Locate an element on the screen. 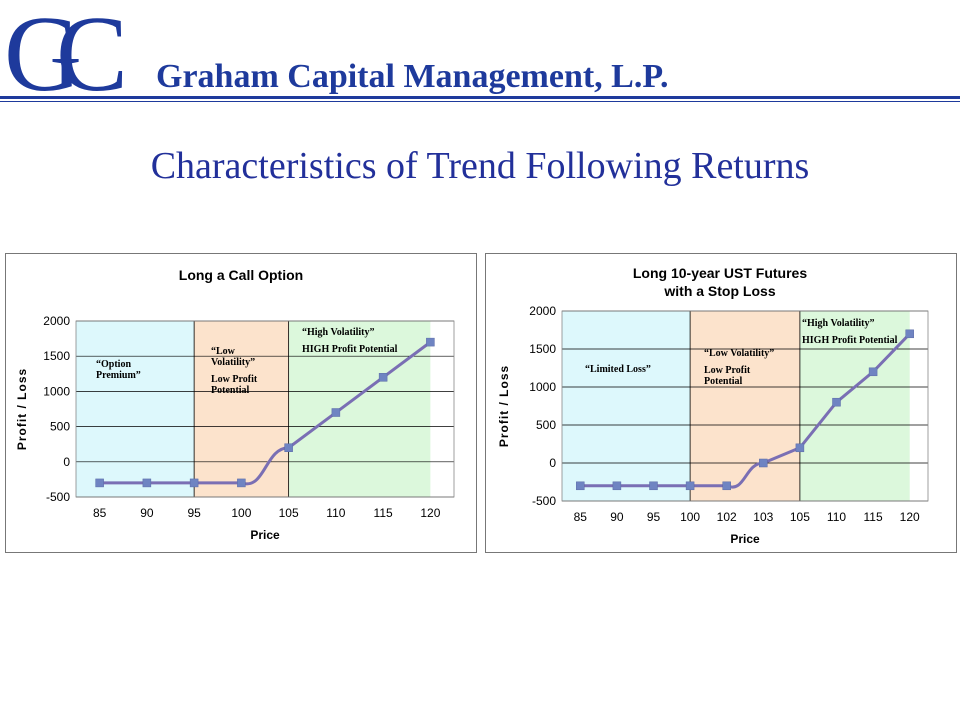 The width and height of the screenshot is (960, 720). region-annotation: Premium” is located at coordinates (118, 375).